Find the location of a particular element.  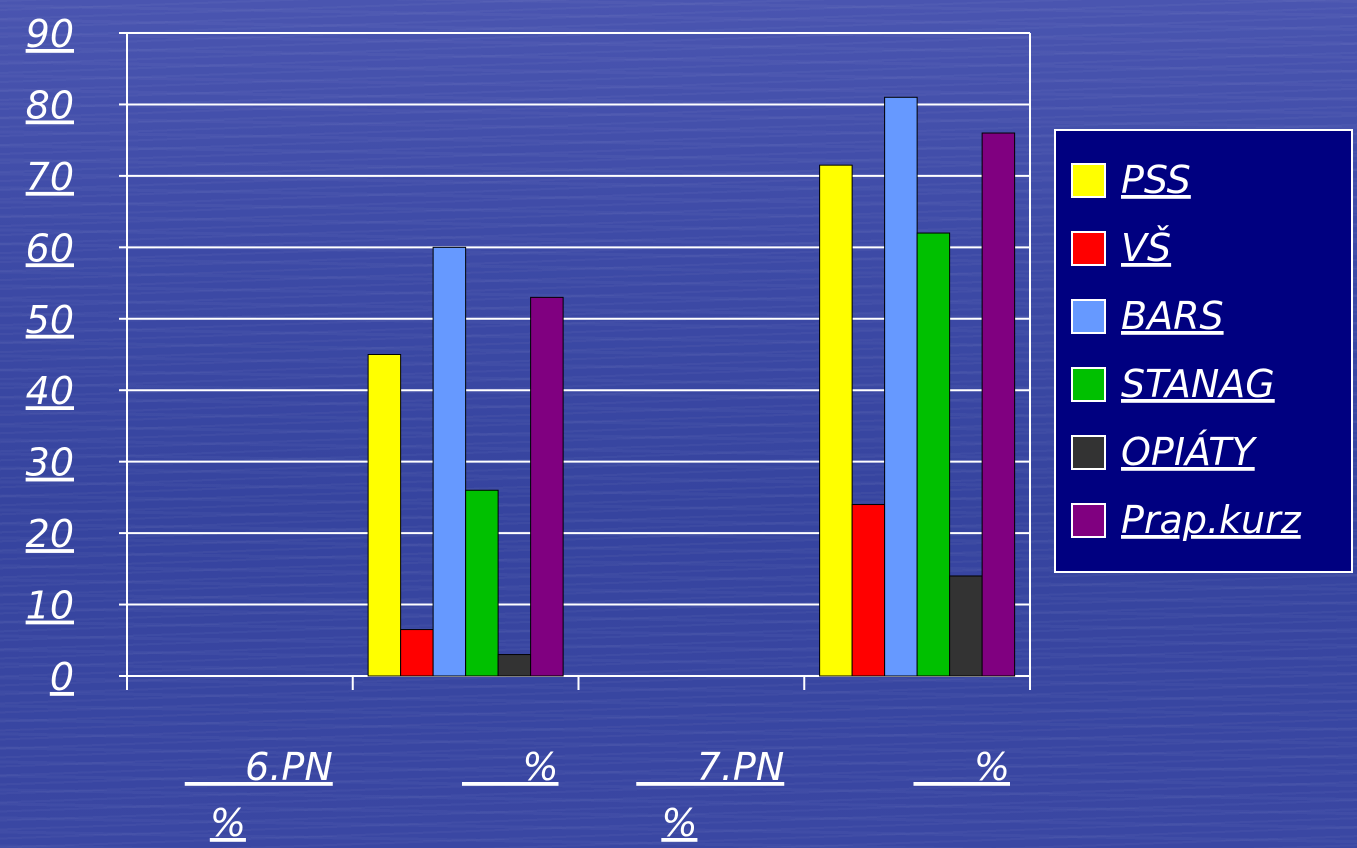

y-tick-label: 80 is located at coordinates (50, 105).